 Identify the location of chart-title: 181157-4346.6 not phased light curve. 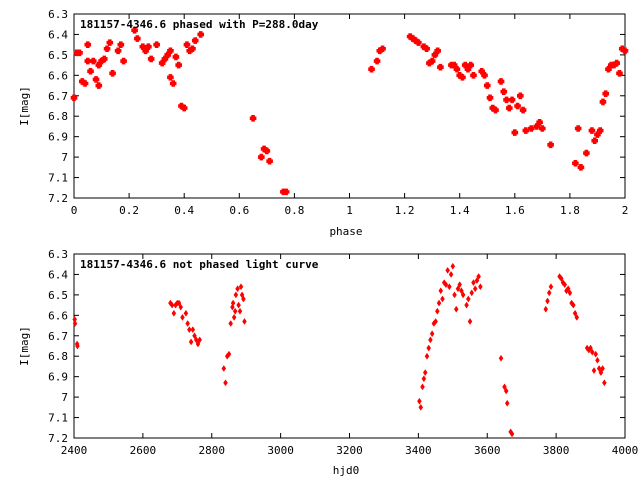
(199, 264).